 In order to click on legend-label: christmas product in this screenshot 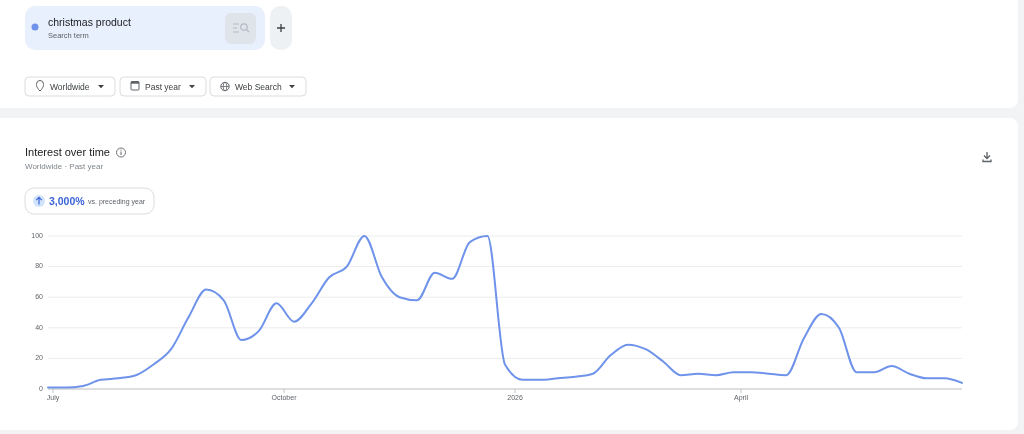, I will do `click(89, 22)`.